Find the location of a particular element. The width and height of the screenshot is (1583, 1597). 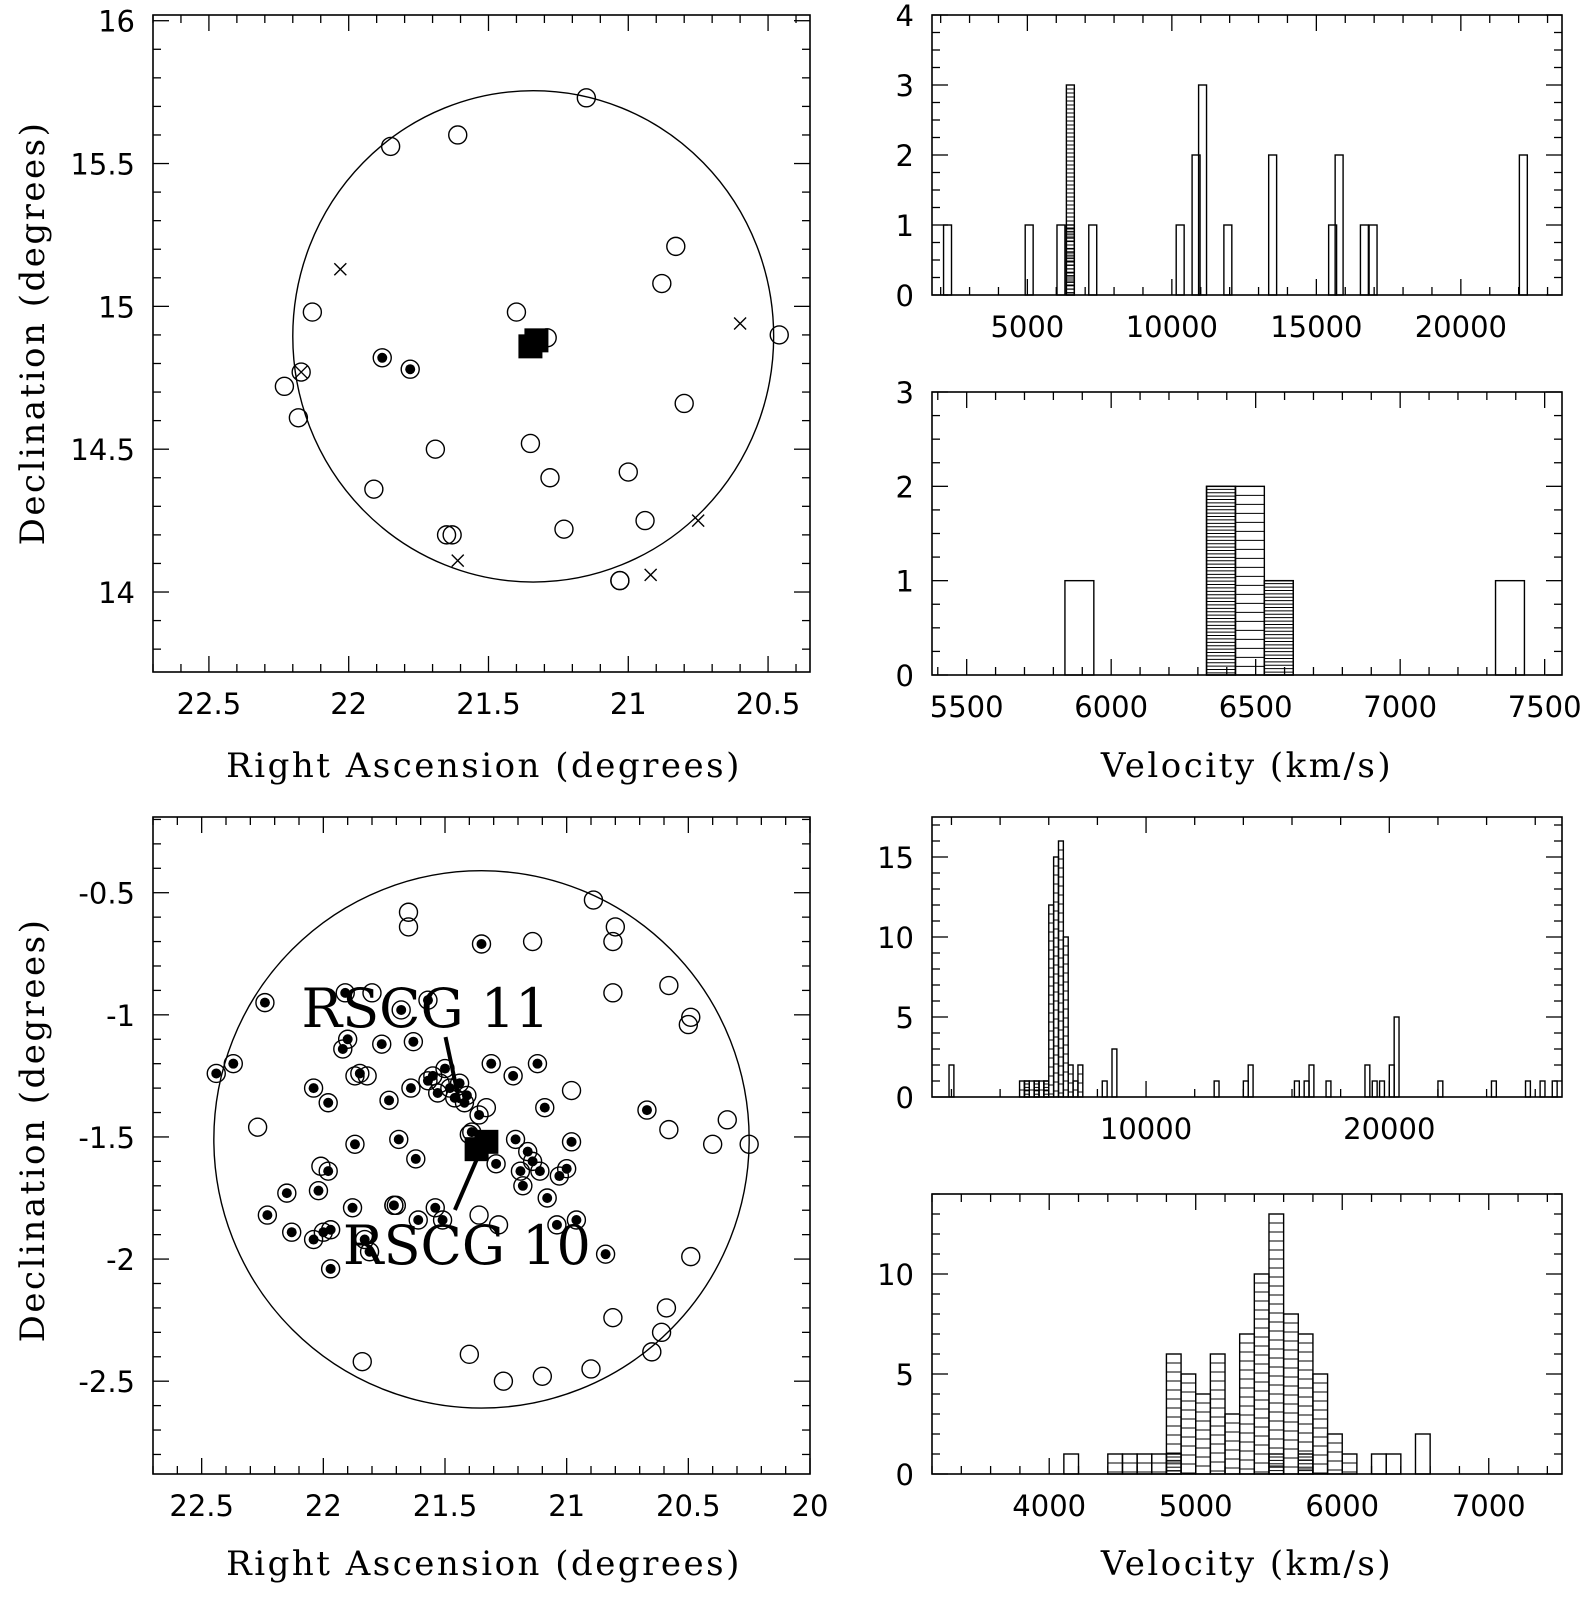

y-tick-label: -2 is located at coordinates (120, 1260).